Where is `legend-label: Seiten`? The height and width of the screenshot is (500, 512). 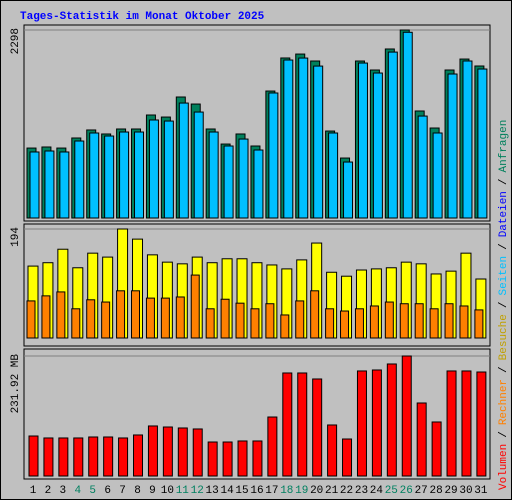 legend-label: Seiten is located at coordinates (504, 276).